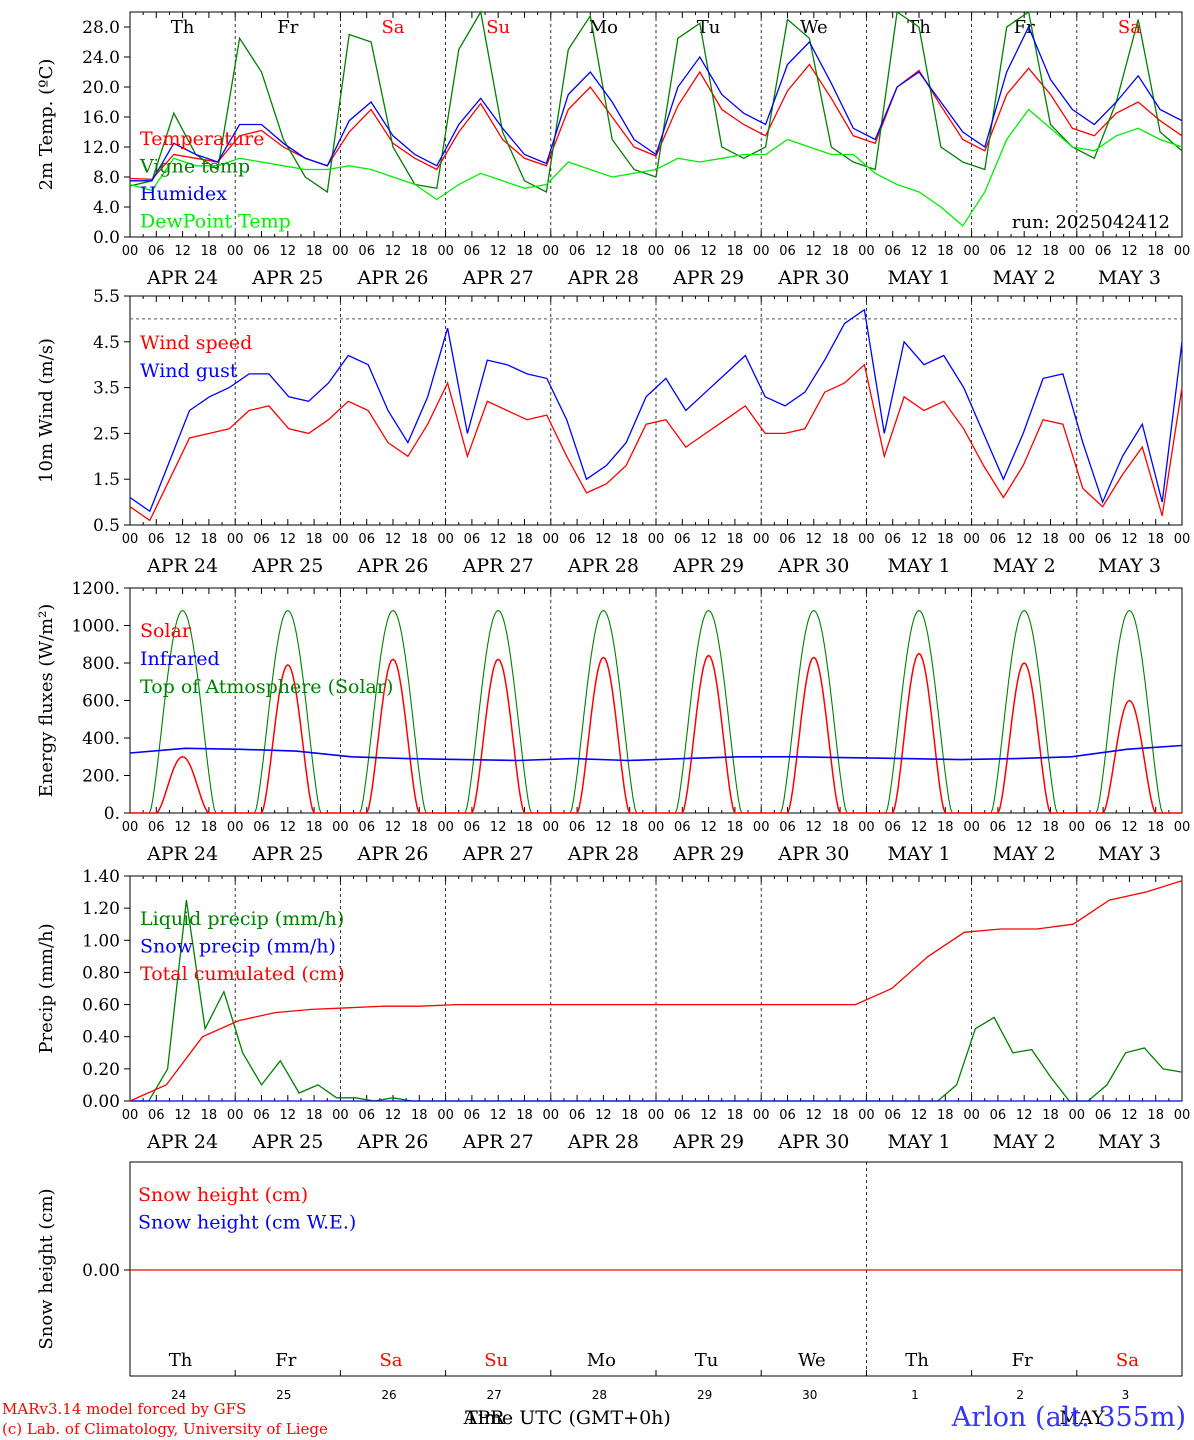 The width and height of the screenshot is (1194, 1440). Describe the element at coordinates (223, 1195) in the screenshot. I see `legend-entry: Snow height (cm)` at that location.